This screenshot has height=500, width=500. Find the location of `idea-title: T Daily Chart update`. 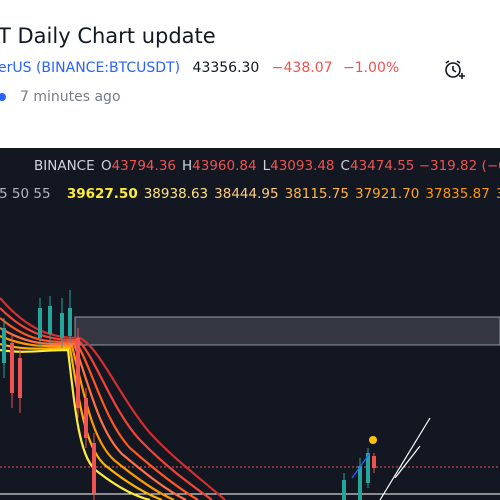

idea-title: T Daily Chart update is located at coordinates (108, 36).